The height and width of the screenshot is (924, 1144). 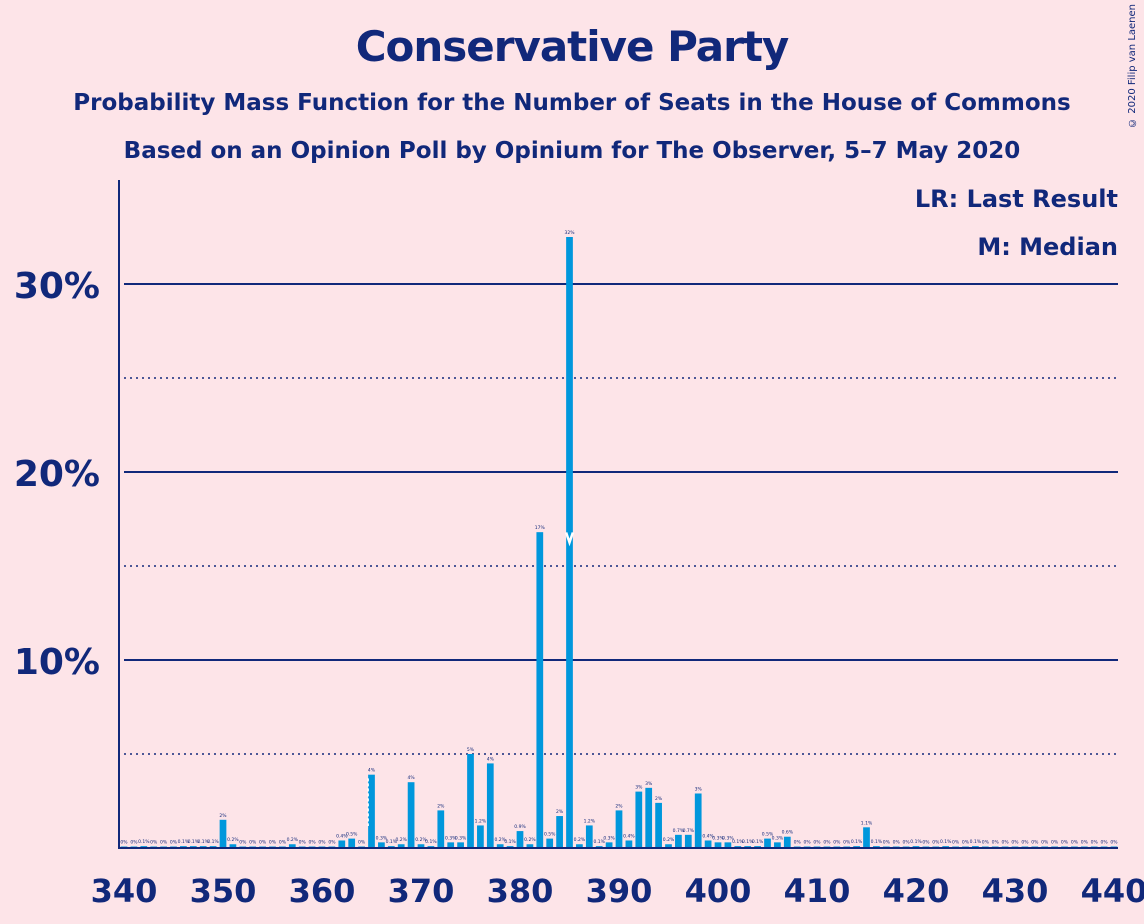 I want to click on bar-value-label: 0.6%, so click(x=788, y=833).